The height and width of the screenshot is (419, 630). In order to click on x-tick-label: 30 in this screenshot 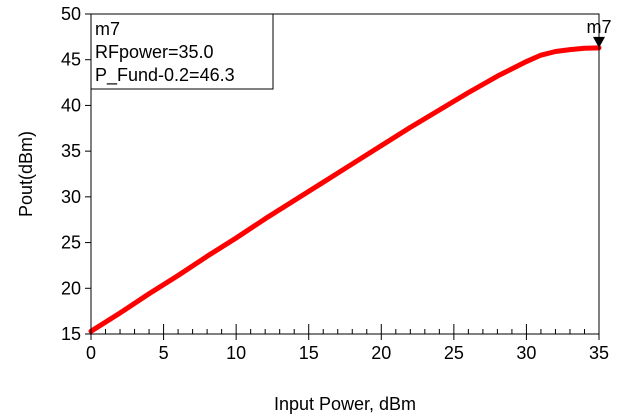, I will do `click(526, 353)`.